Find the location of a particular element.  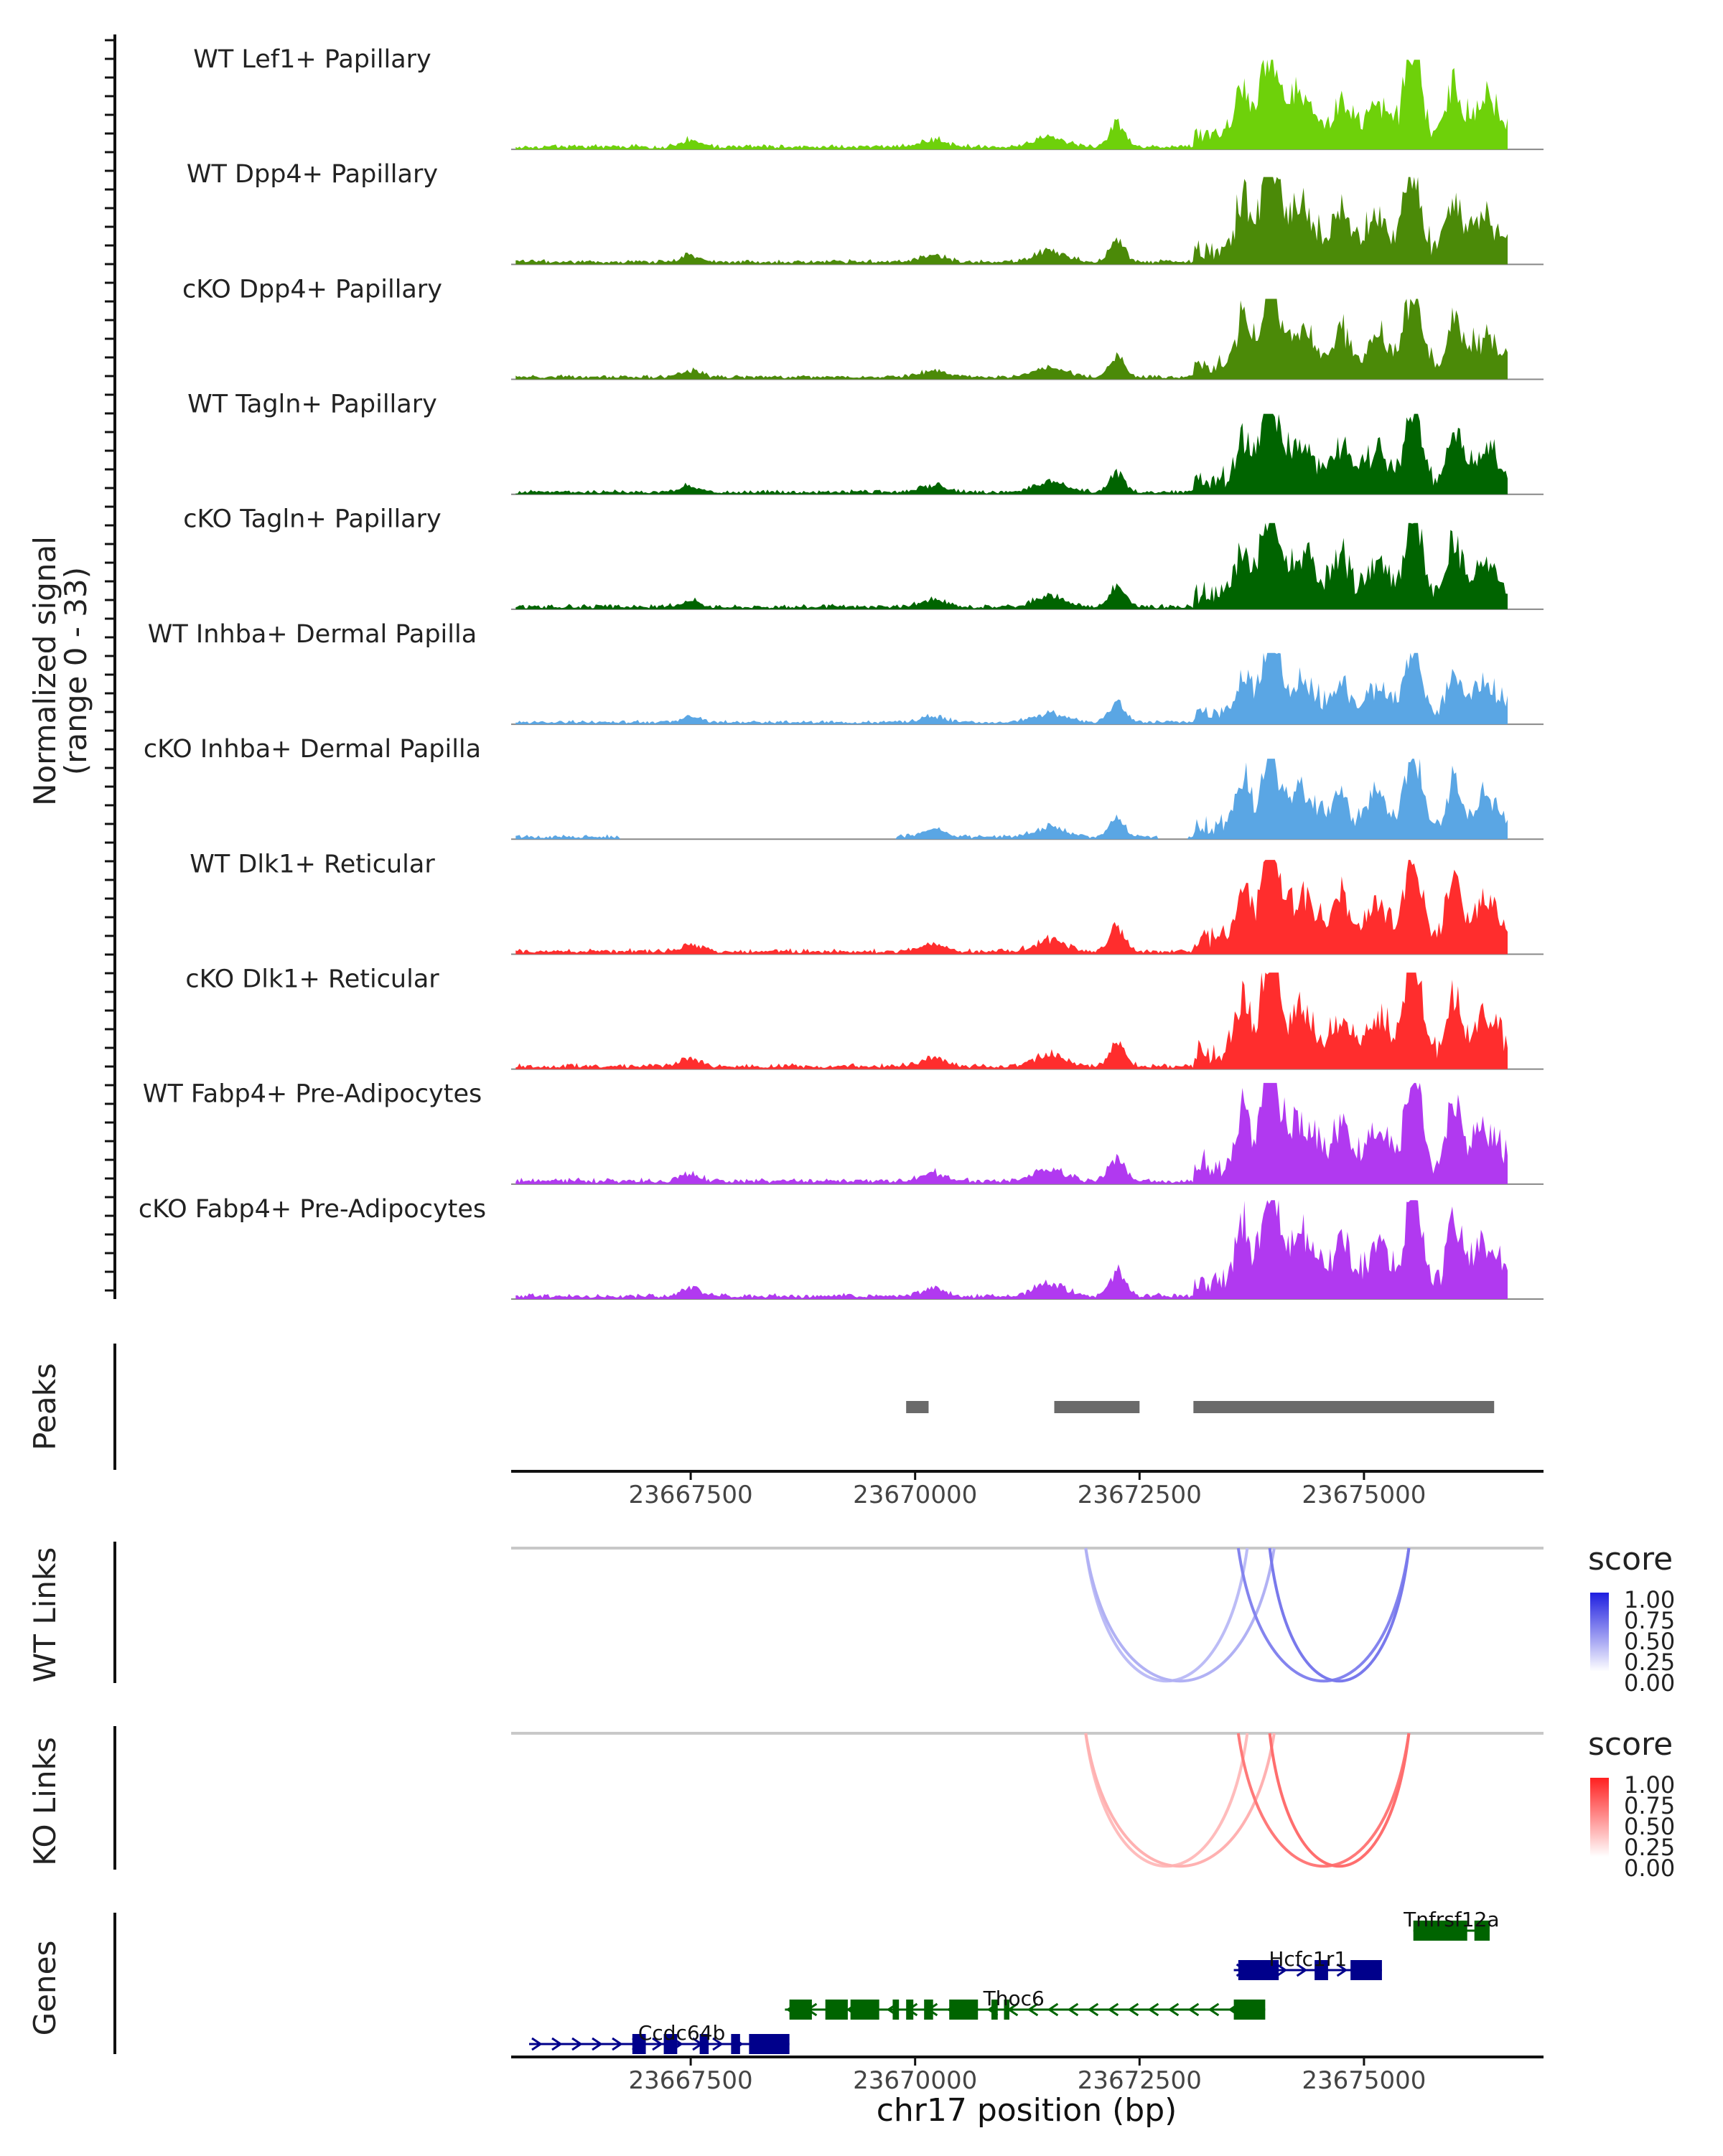

peaks-x-axis: 23667500 23670000 23672500 23675000 is located at coordinates (1027, 1489).